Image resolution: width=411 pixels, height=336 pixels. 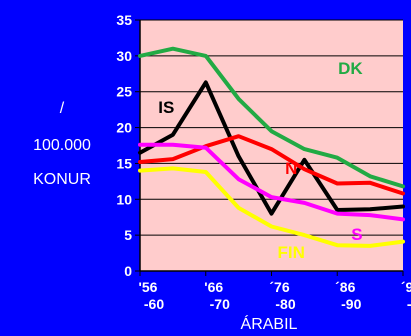 I want to click on y-tick-label: 25, so click(x=124, y=92).